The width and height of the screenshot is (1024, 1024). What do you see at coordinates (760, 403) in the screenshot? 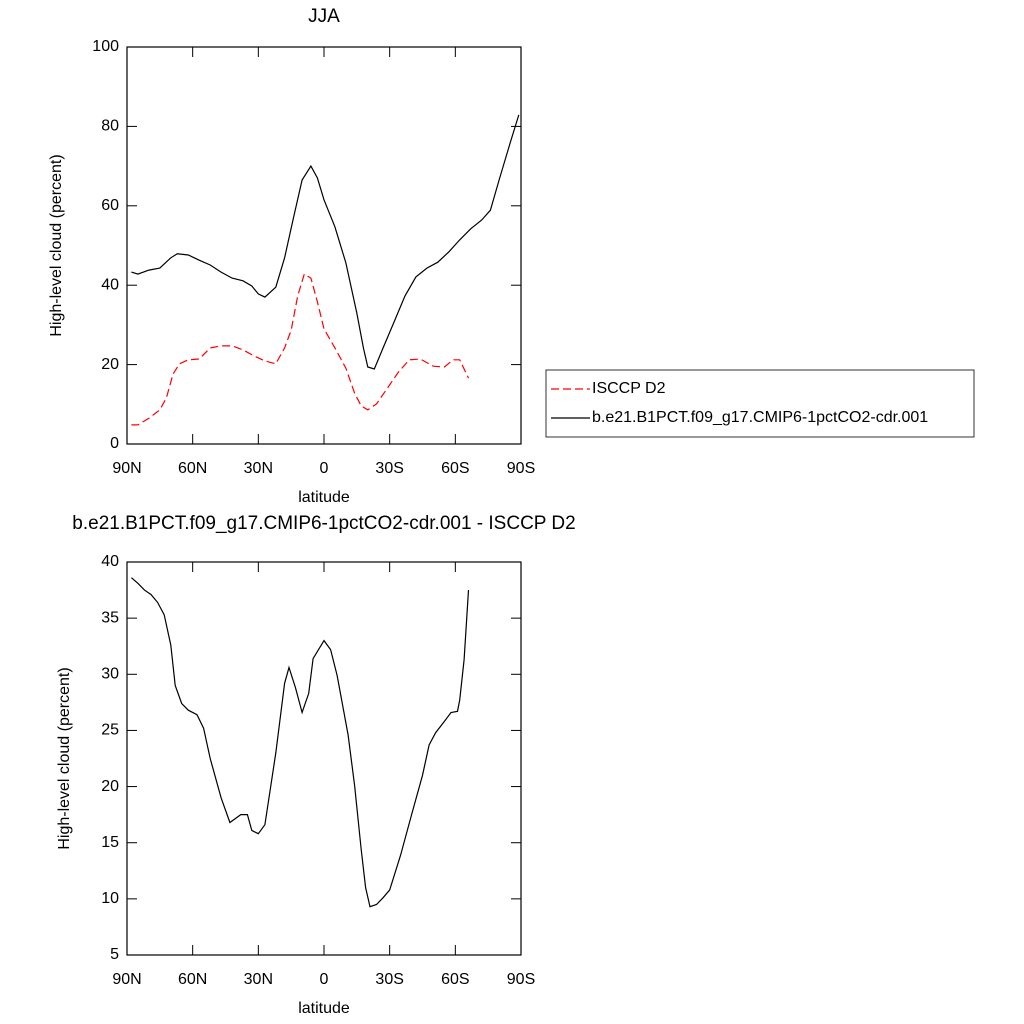
I see `legend-box` at bounding box center [760, 403].